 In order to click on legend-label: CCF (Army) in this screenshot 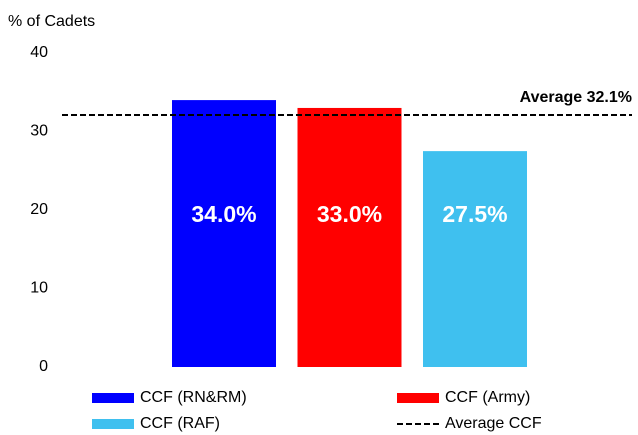, I will do `click(487, 397)`.